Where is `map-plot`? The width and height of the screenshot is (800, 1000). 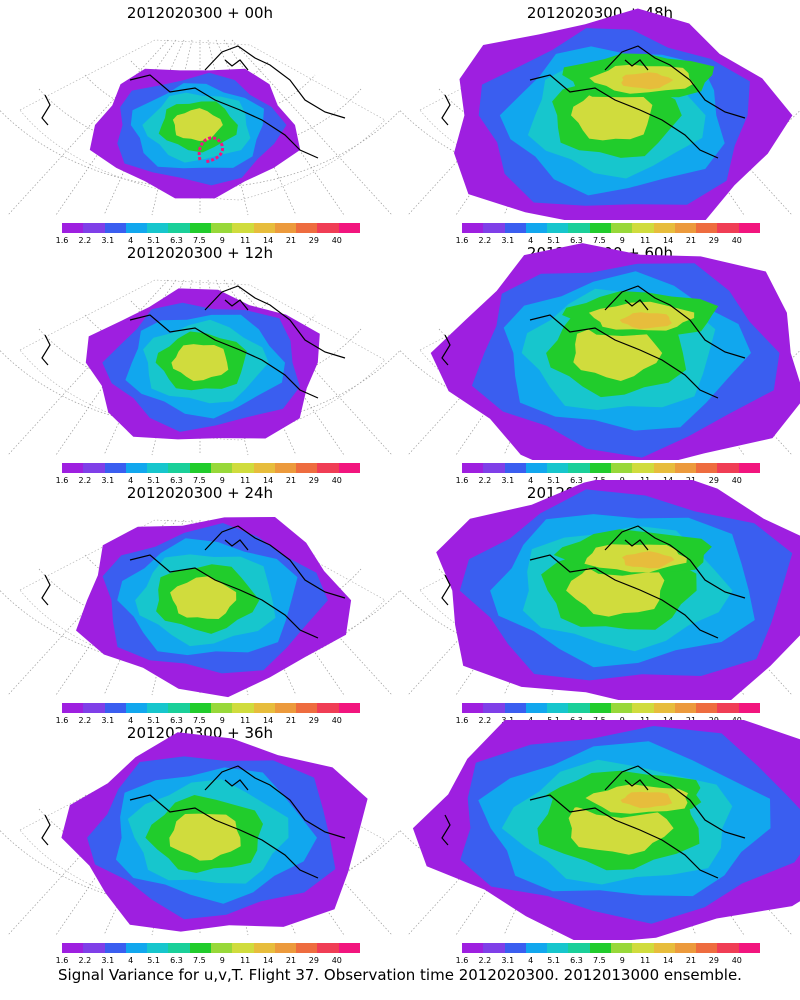 map-plot is located at coordinates (600, 590).